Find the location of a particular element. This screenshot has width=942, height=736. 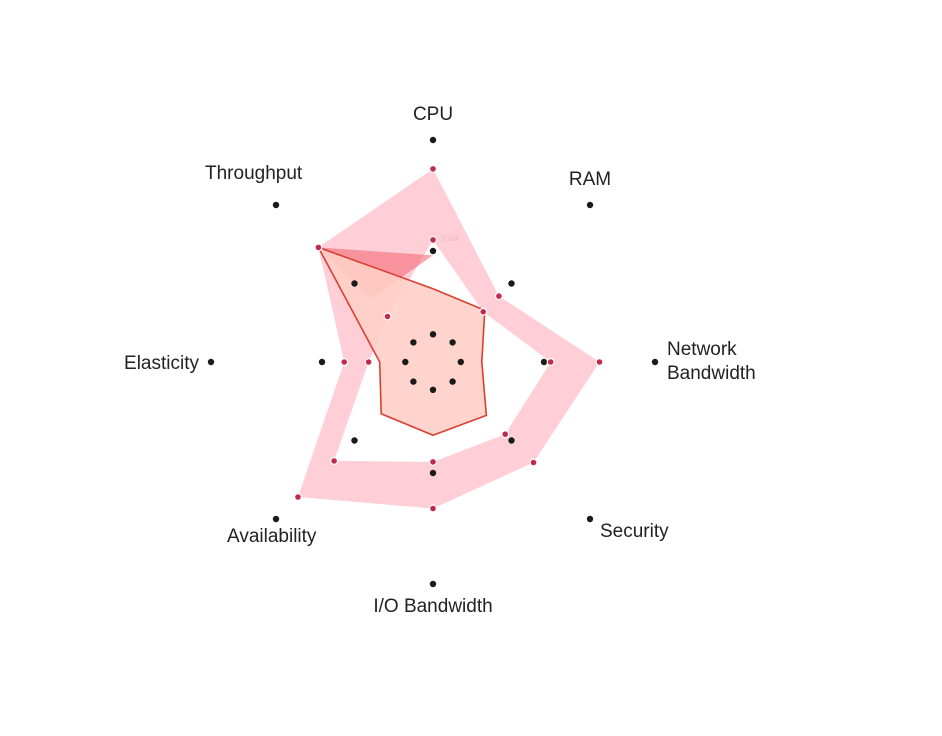

band-upper-marker-ram is located at coordinates (498, 296).